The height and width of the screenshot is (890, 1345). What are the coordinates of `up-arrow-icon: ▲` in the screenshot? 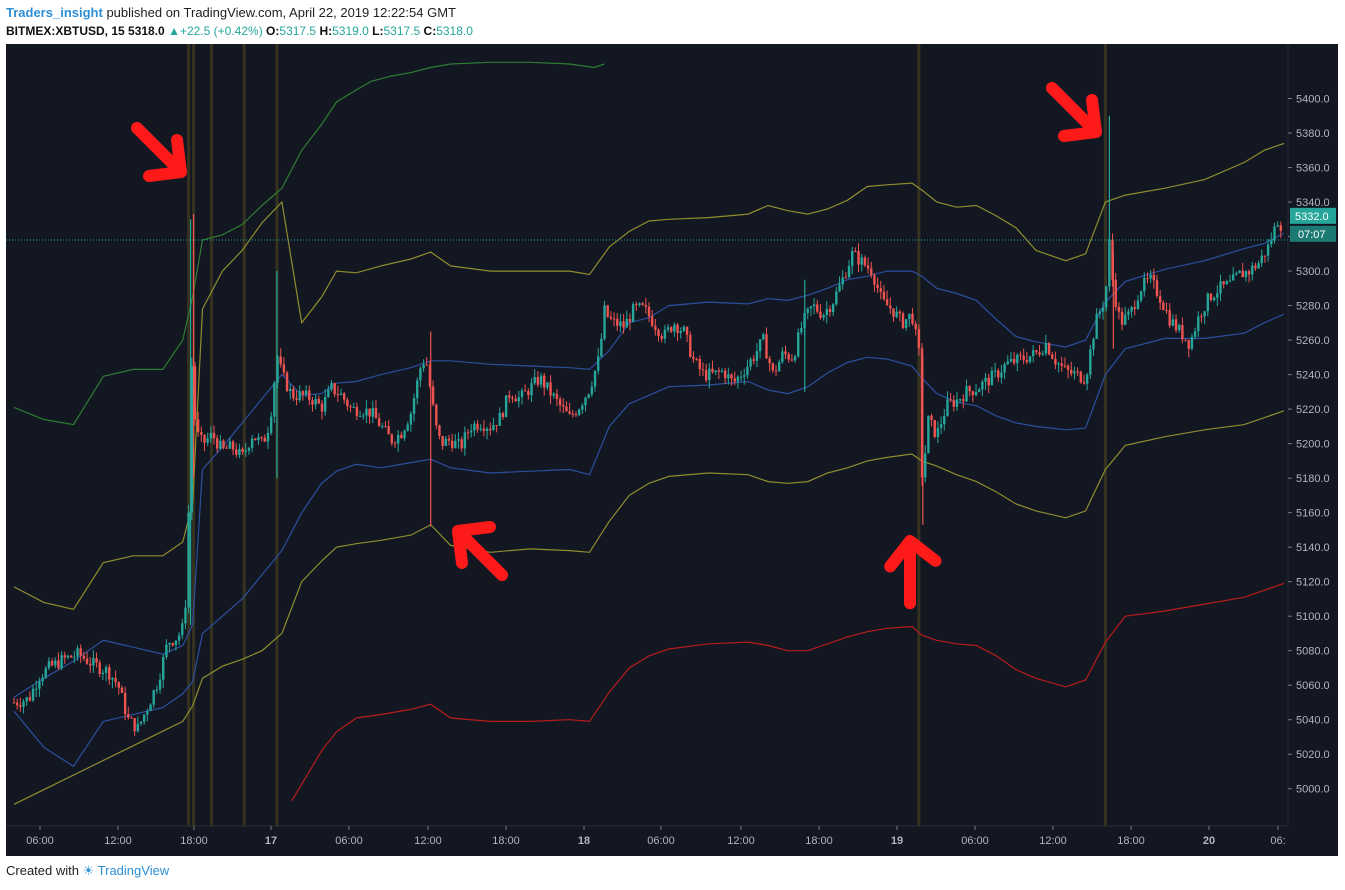 It's located at (174, 31).